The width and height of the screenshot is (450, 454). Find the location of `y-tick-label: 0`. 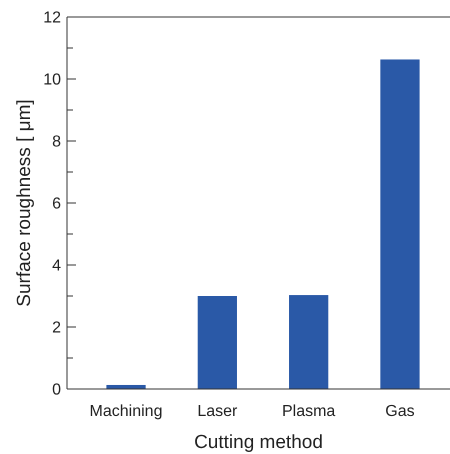

y-tick-label: 0 is located at coordinates (57, 390).